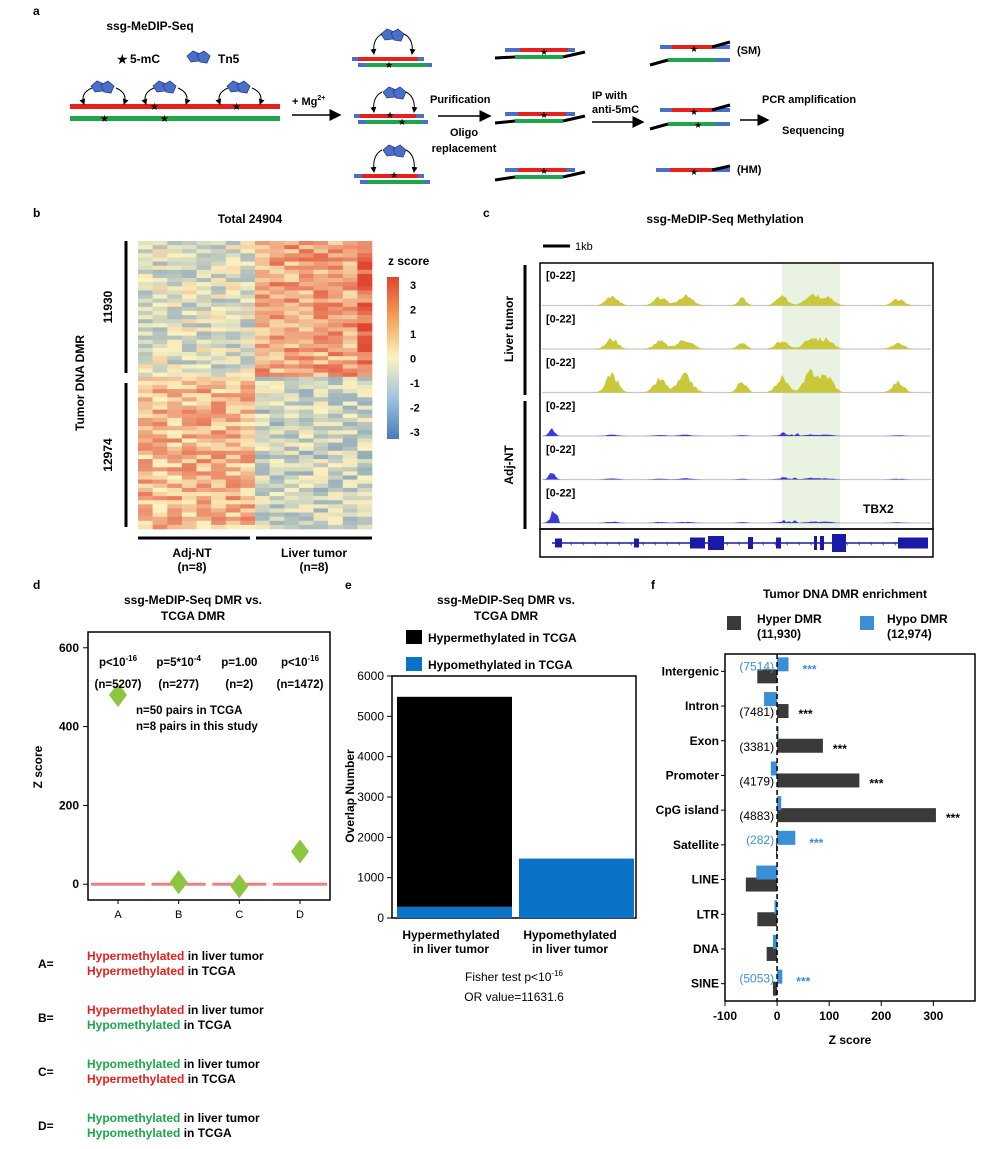 Image resolution: width=990 pixels, height=1149 pixels. I want to click on tn5-icon, so click(102, 87).